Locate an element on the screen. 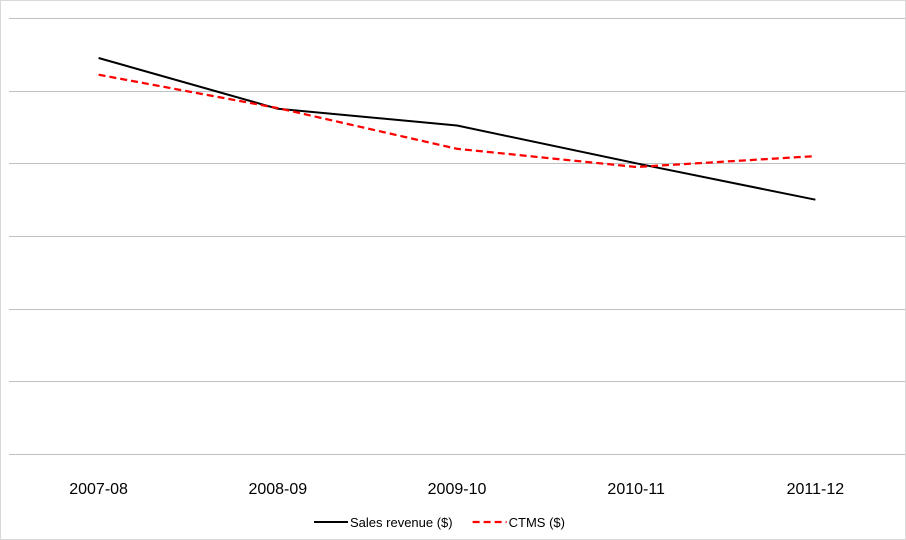 The width and height of the screenshot is (906, 540). legend-label-1: Sales revenue ($) is located at coordinates (401, 522).